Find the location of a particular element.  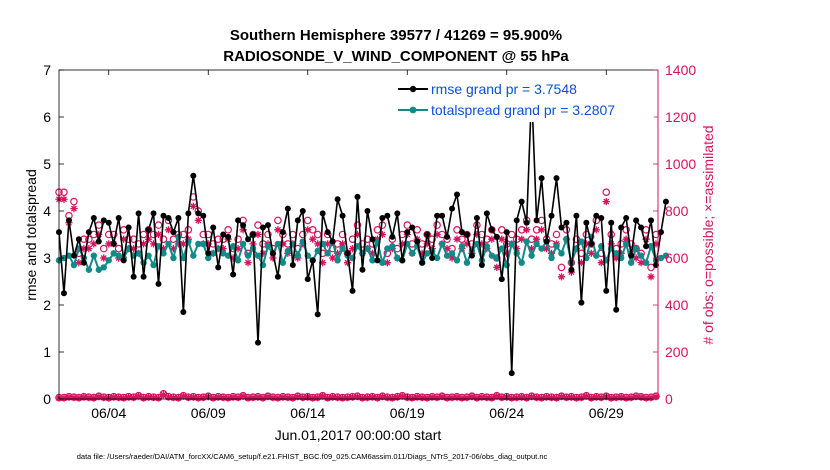

y-axis-left-label: rmse and totalspread is located at coordinates (31, 235).